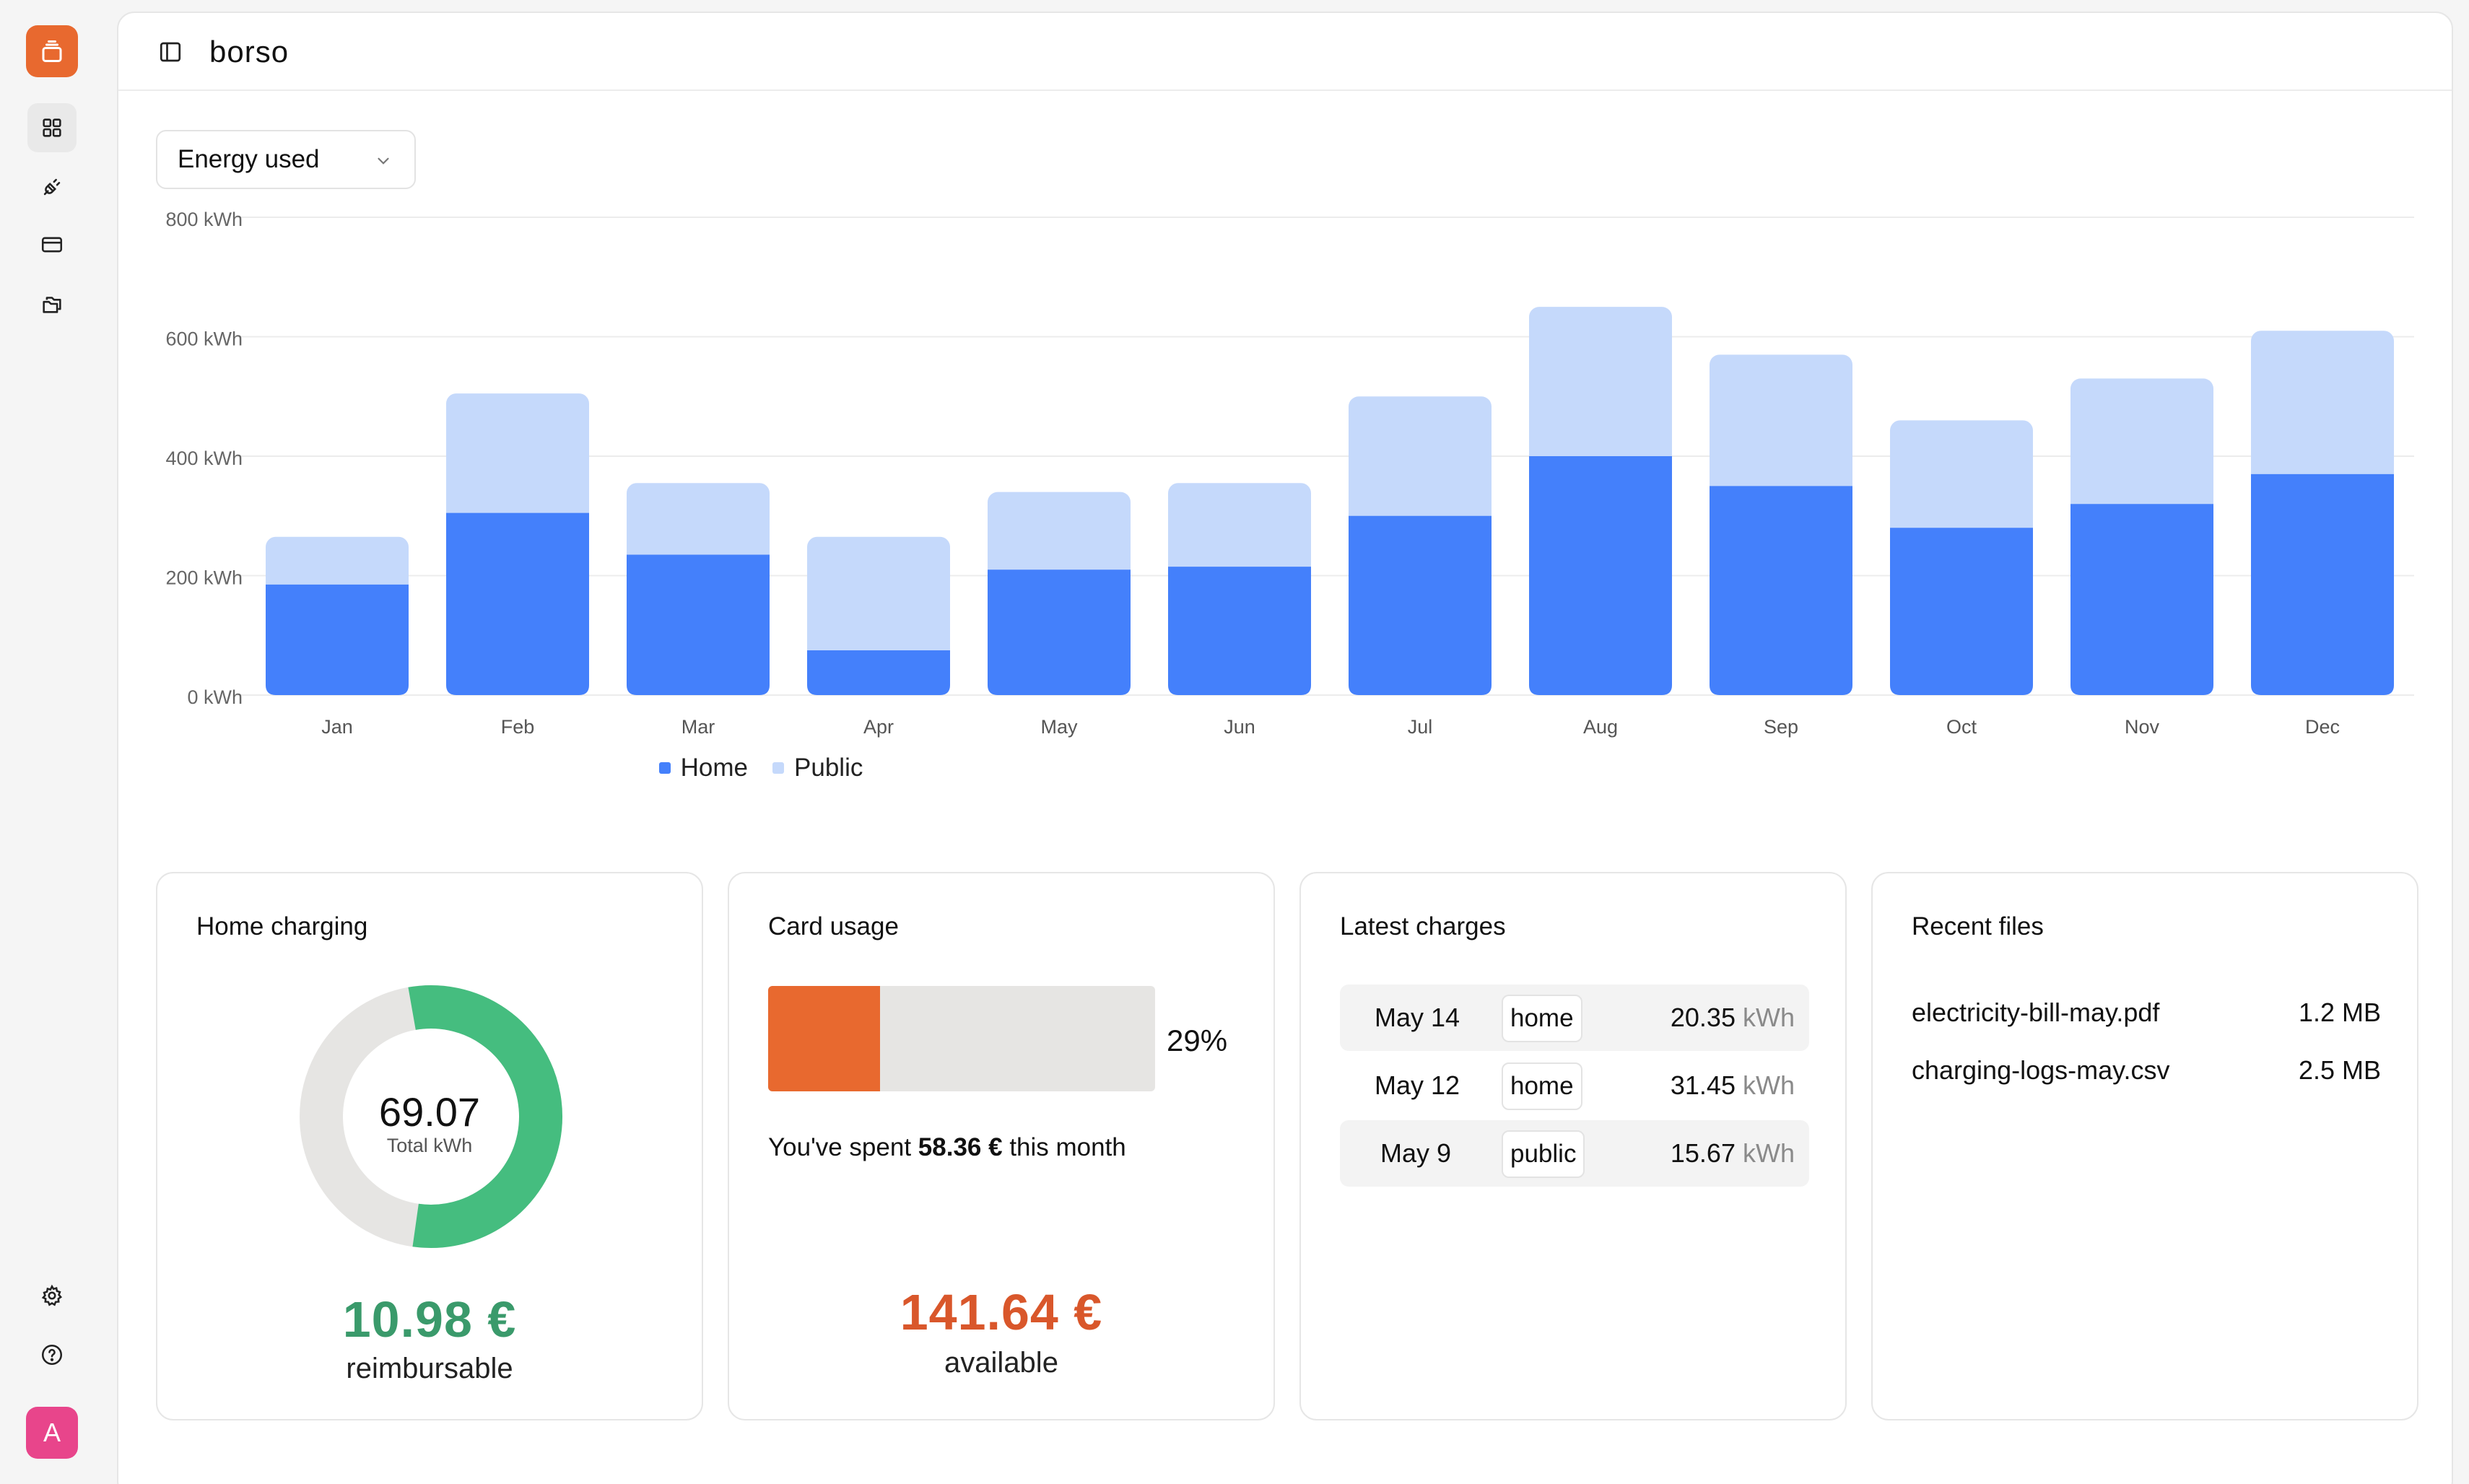 The height and width of the screenshot is (1484, 2469). I want to click on spent-line: You've spent 58.36 € this month, so click(947, 1147).